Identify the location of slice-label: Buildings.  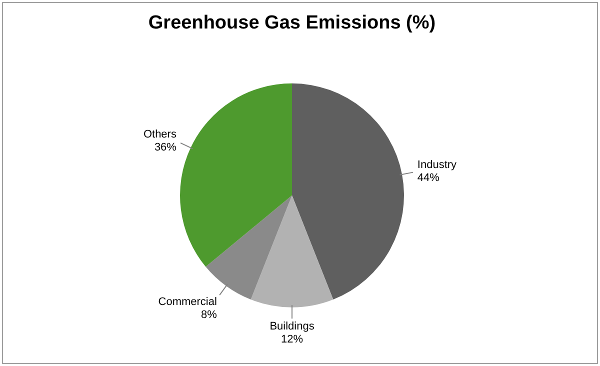
(292, 326).